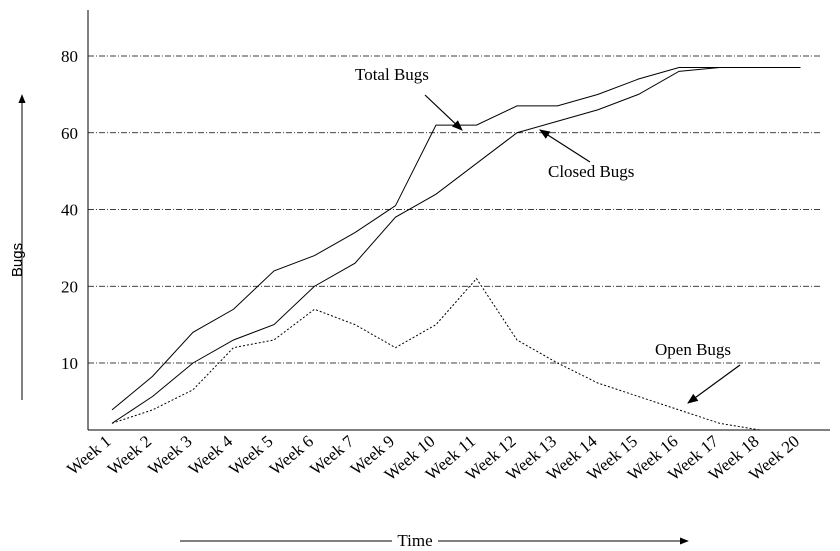 Image resolution: width=840 pixels, height=551 pixels. I want to click on y-tick-label: 10, so click(69, 363).